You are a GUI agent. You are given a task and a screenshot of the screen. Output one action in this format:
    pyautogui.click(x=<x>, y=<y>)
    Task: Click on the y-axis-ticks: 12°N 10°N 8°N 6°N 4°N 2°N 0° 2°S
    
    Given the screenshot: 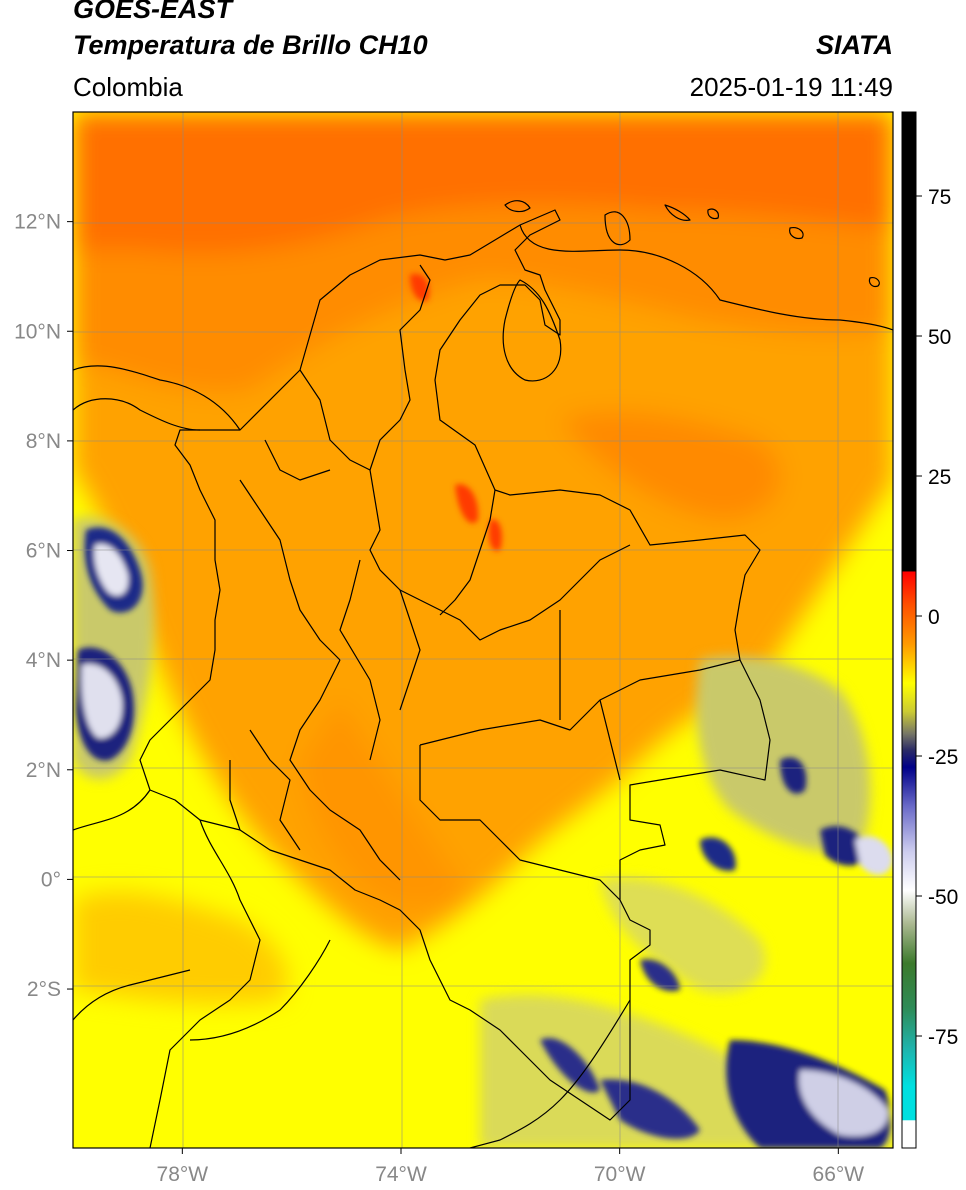 What is the action you would take?
    pyautogui.click(x=43, y=606)
    